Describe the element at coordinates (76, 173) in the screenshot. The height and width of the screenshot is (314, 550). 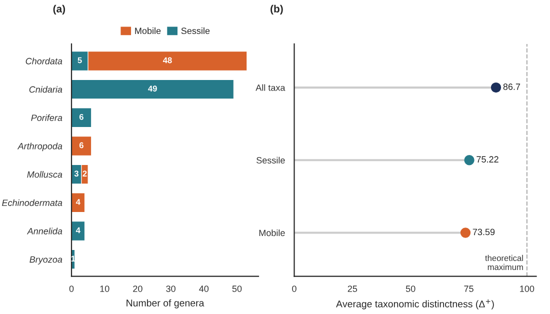
I see `data-label: 3` at that location.